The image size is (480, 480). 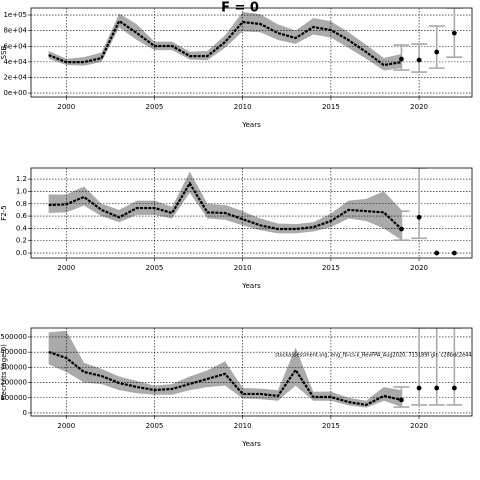 What do you see at coordinates (13, 337) in the screenshot?
I see `y-tick-label: 500000` at bounding box center [13, 337].